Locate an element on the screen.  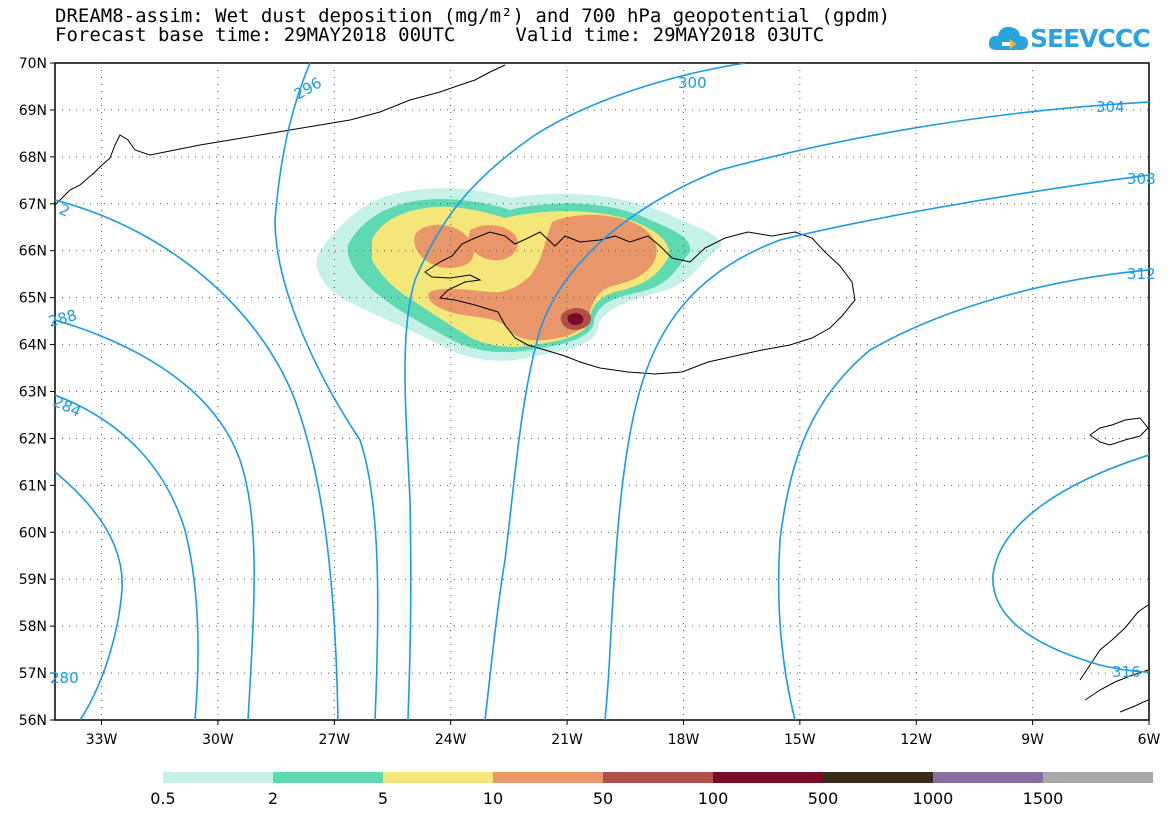
contour-label-304: 304 is located at coordinates (1110, 107).